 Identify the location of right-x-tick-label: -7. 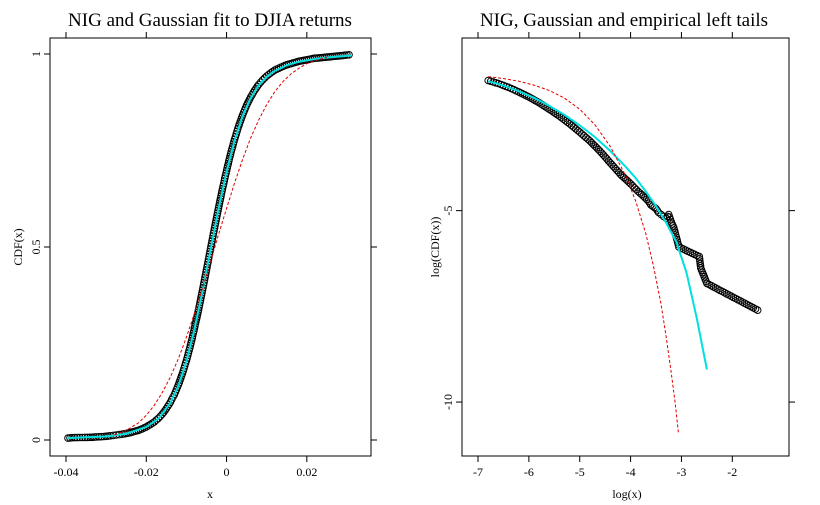
(478, 472).